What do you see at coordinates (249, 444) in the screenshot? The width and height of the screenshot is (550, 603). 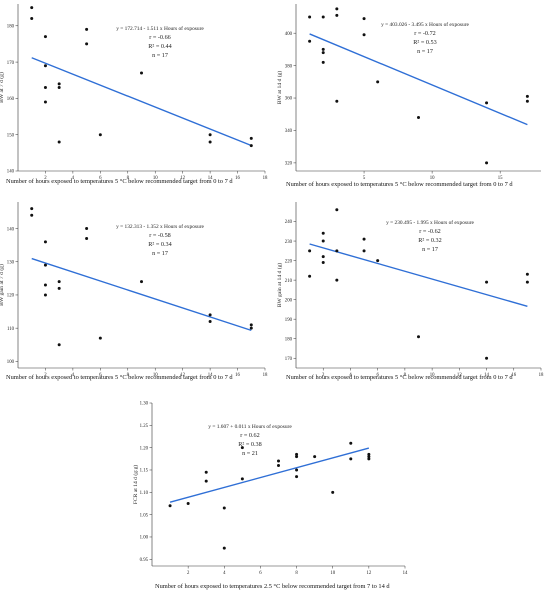 I see `stat-2: R² = 0.38` at bounding box center [249, 444].